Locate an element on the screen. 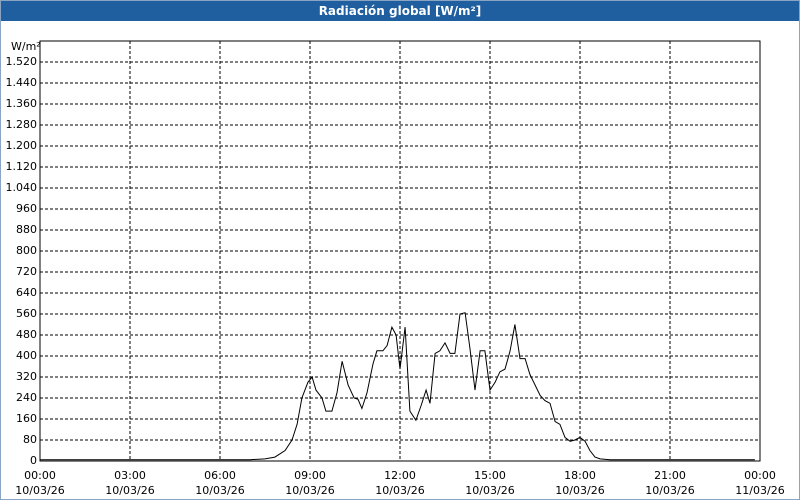 This screenshot has width=800, height=500. y-tick-label: 960 is located at coordinates (26, 208).